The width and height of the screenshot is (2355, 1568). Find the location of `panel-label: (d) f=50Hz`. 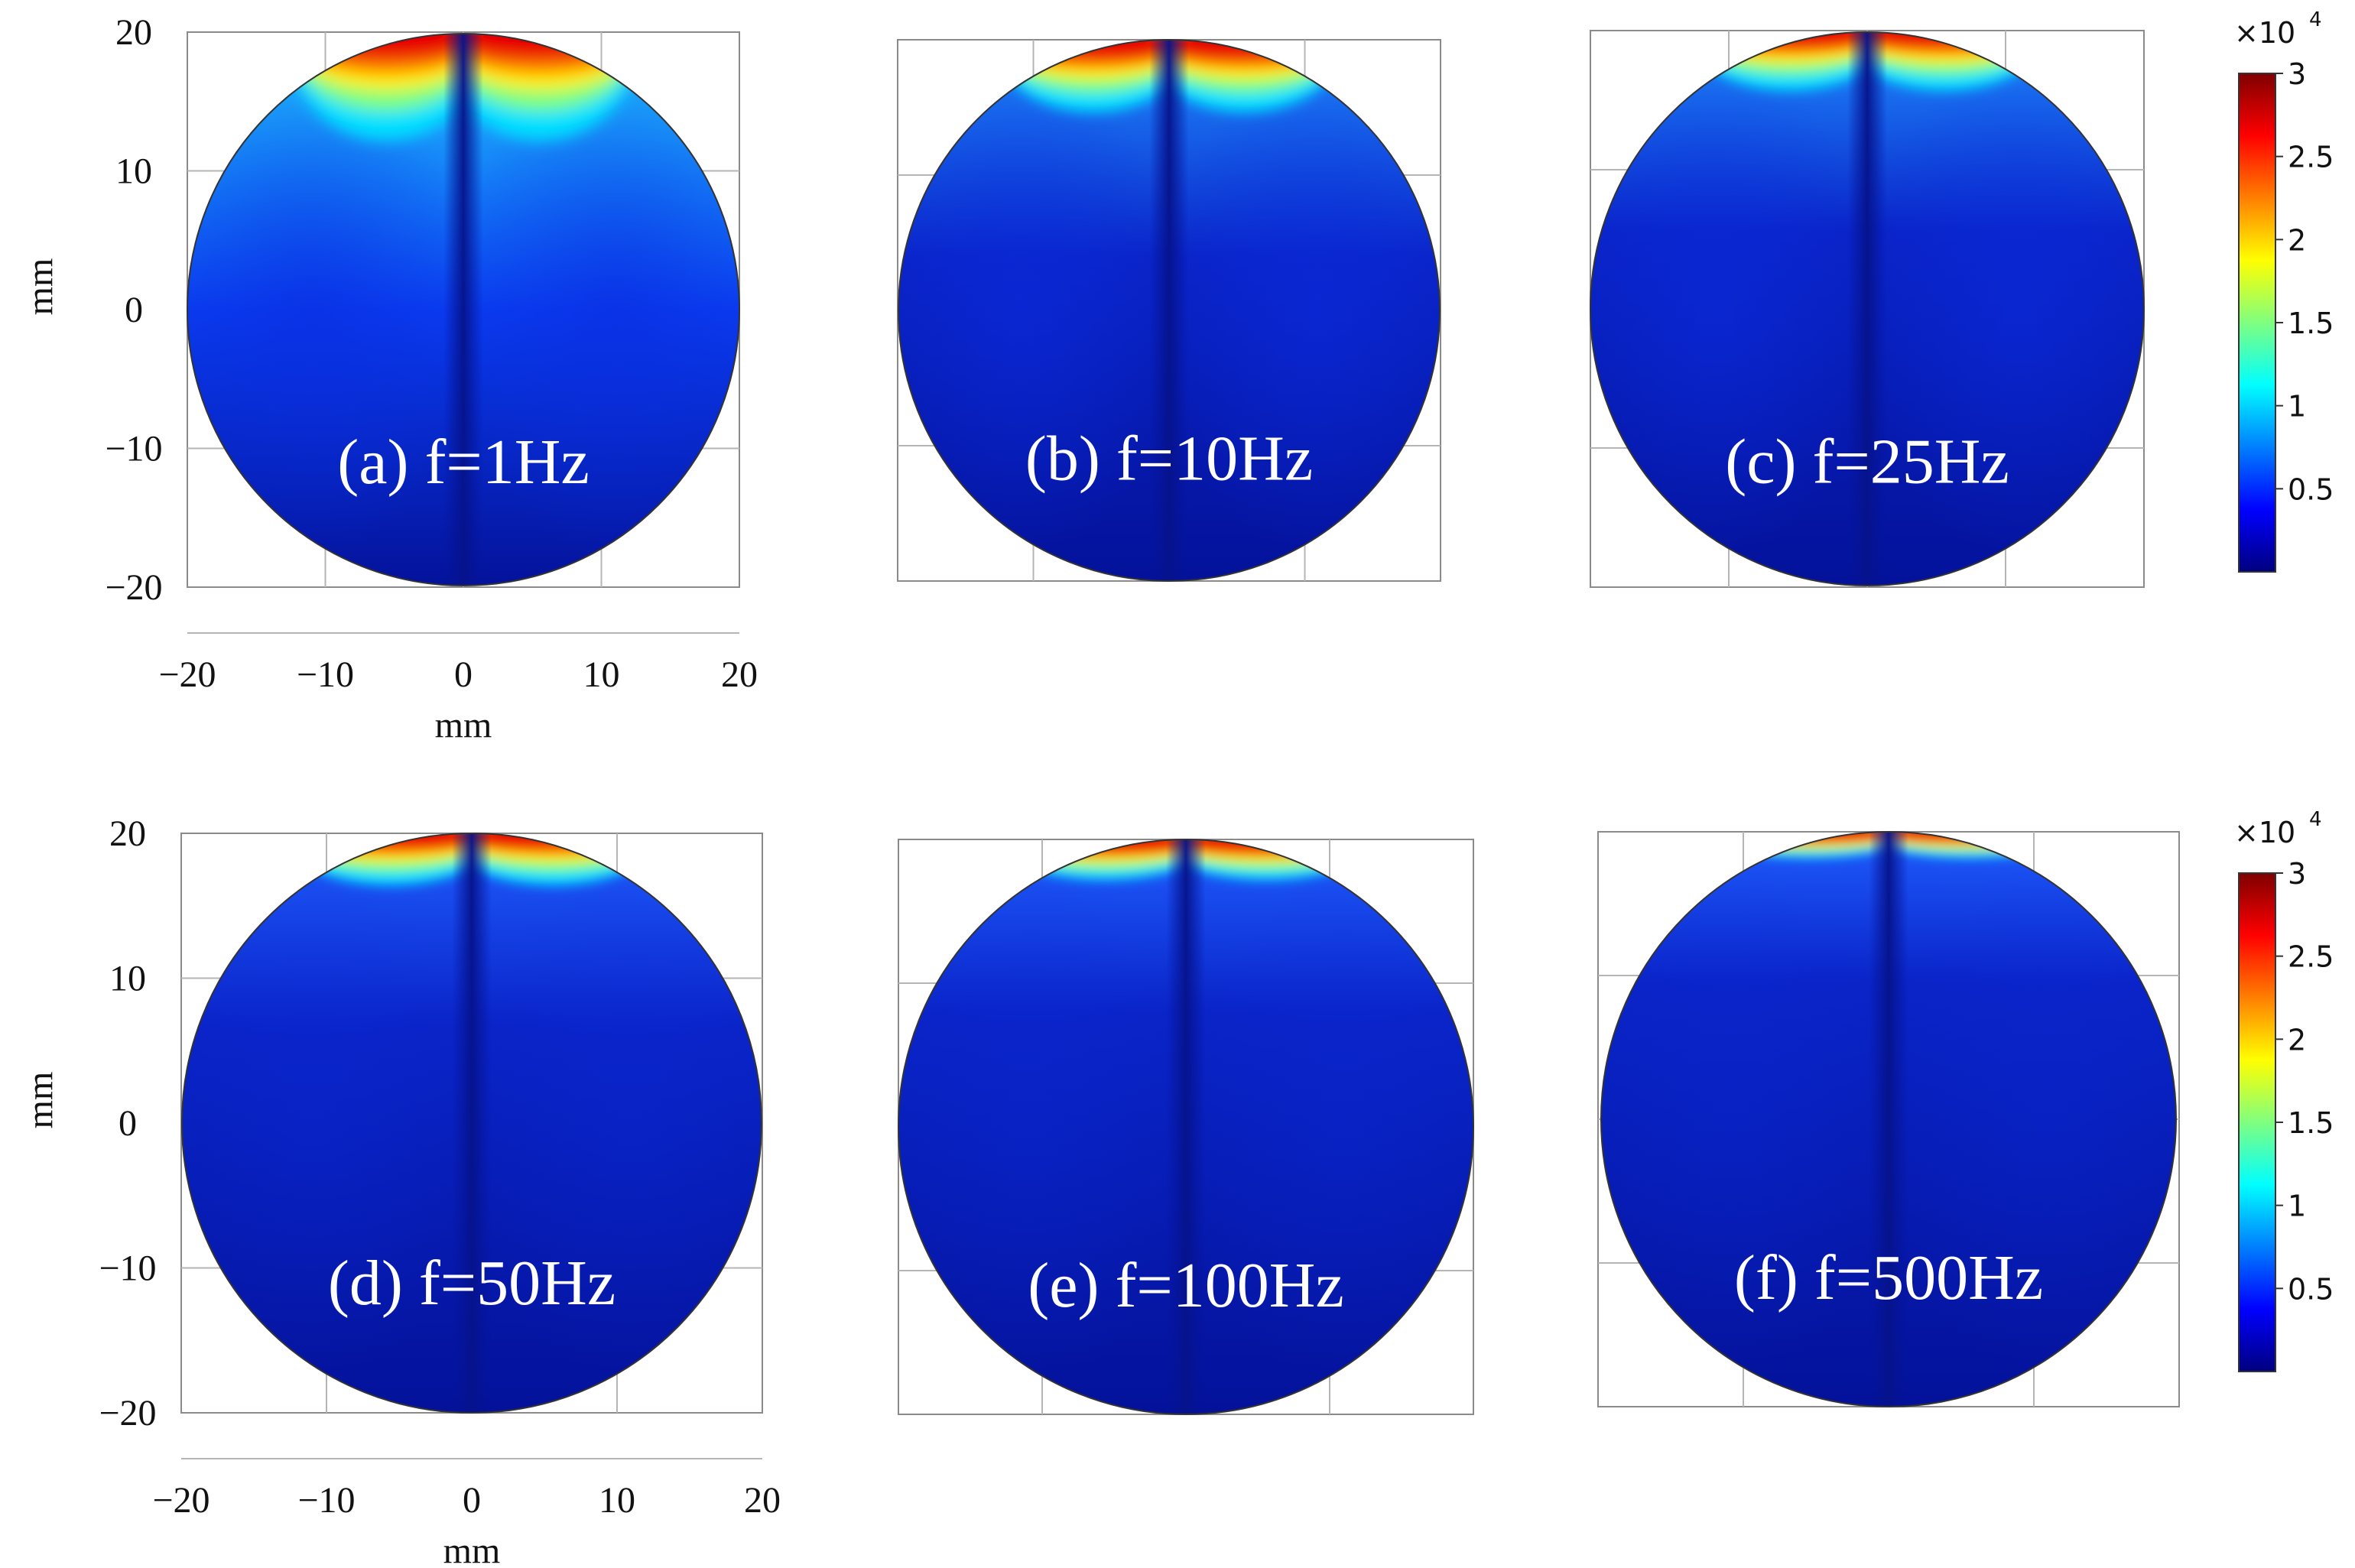

panel-label: (d) f=50Hz is located at coordinates (472, 1283).